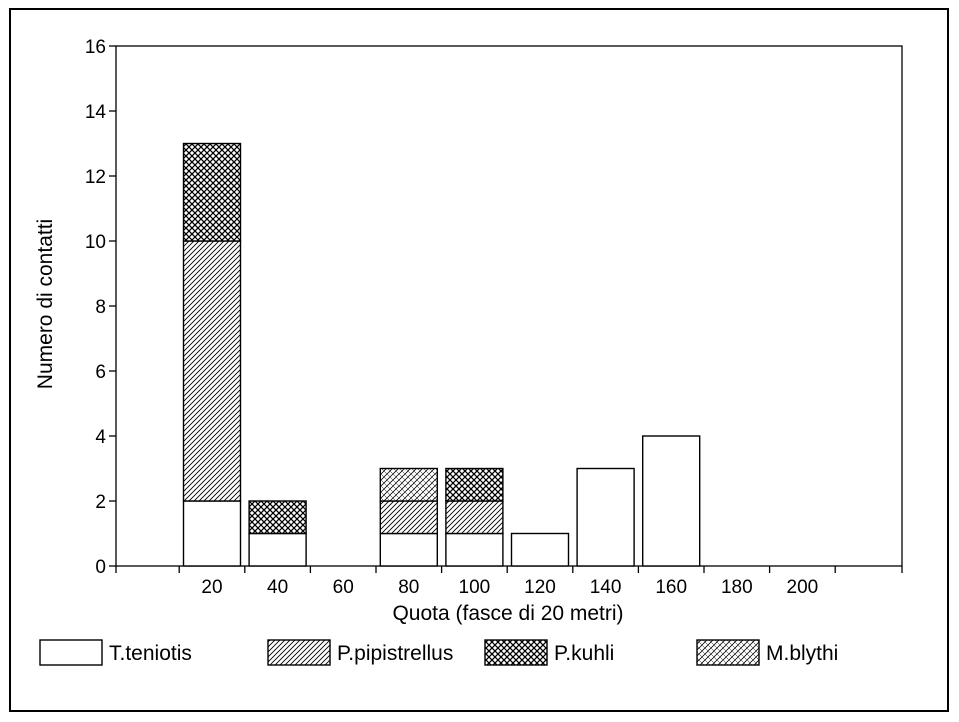 Image resolution: width=959 pixels, height=722 pixels. I want to click on y-tick-label: 8, so click(100, 307).